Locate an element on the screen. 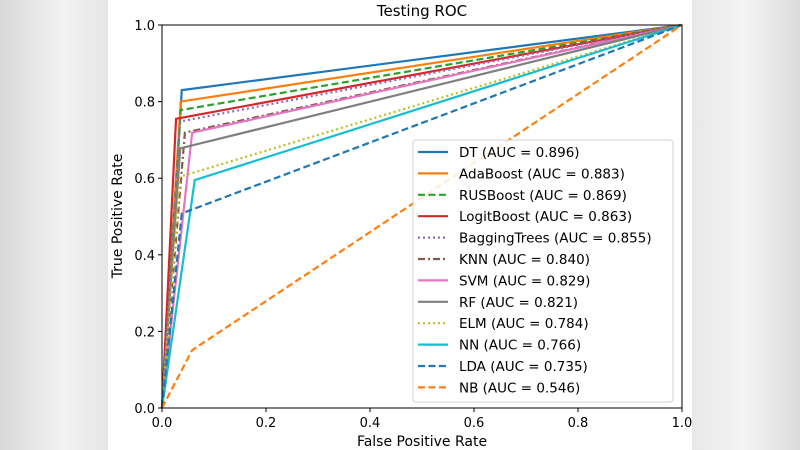 The image size is (800, 450). x-tick-label: 1.0 is located at coordinates (682, 423).